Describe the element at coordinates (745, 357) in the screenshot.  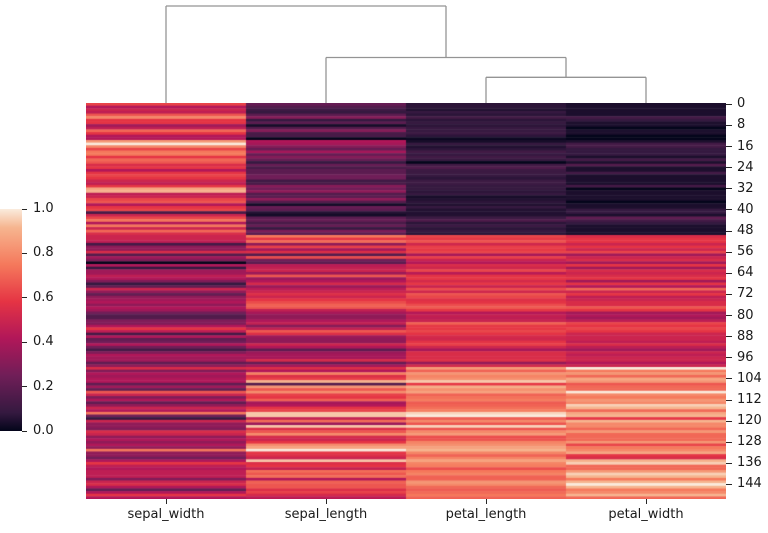
I see `row-tick-label: 96` at that location.